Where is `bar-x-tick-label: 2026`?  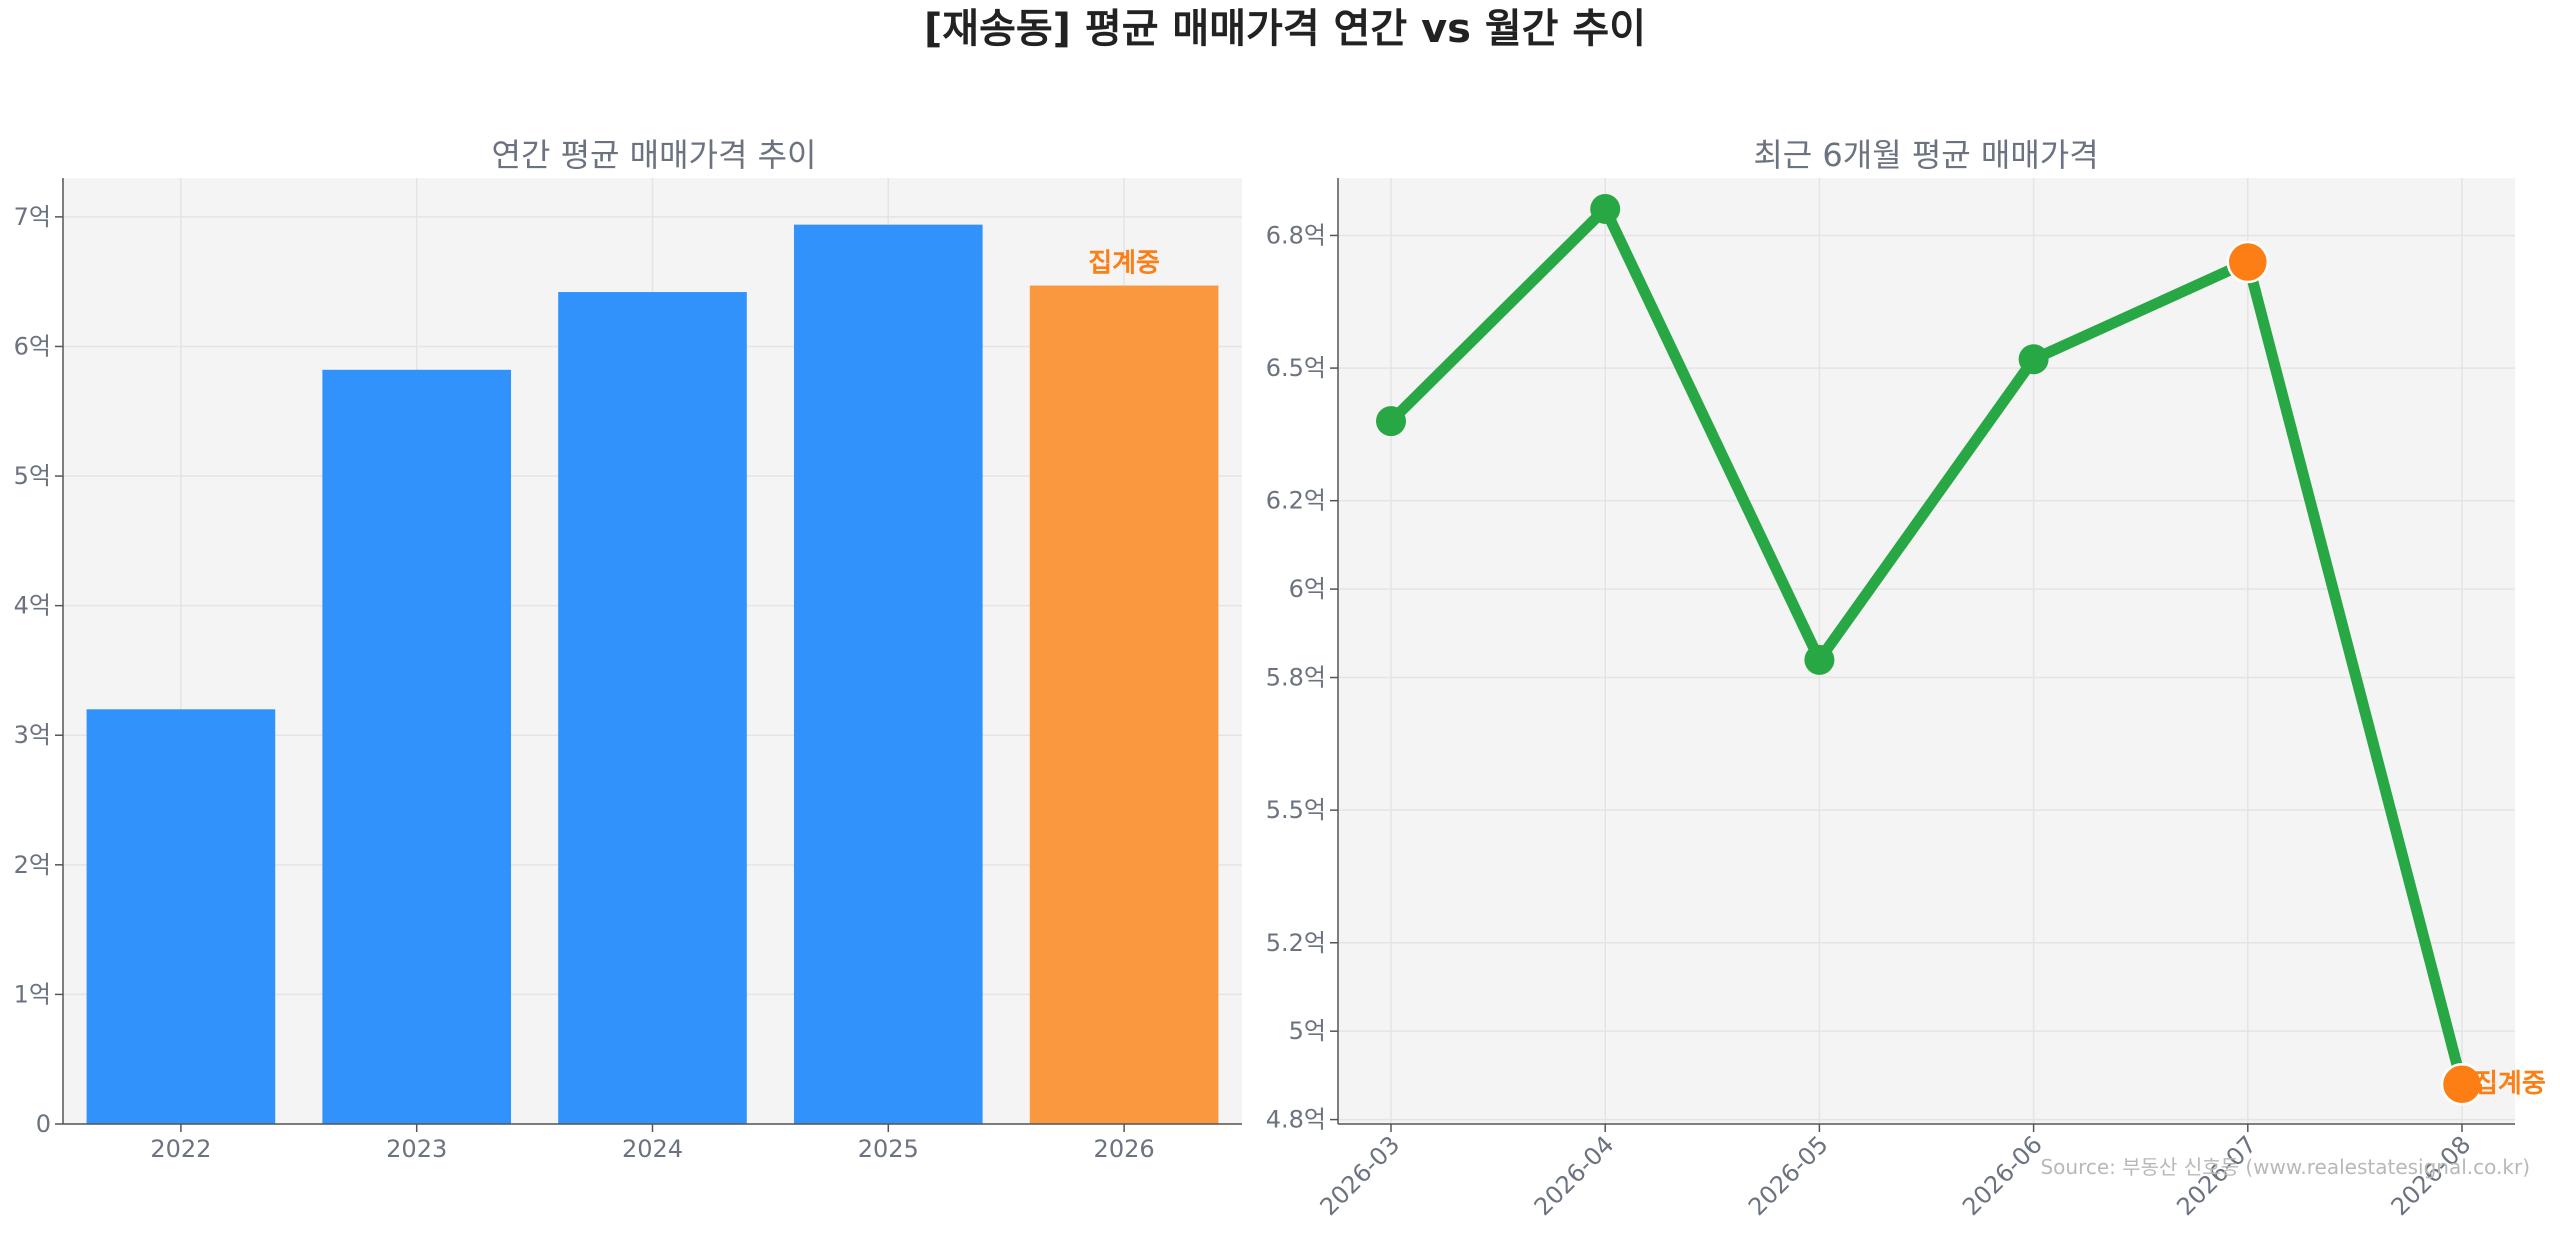
bar-x-tick-label: 2026 is located at coordinates (1124, 1149).